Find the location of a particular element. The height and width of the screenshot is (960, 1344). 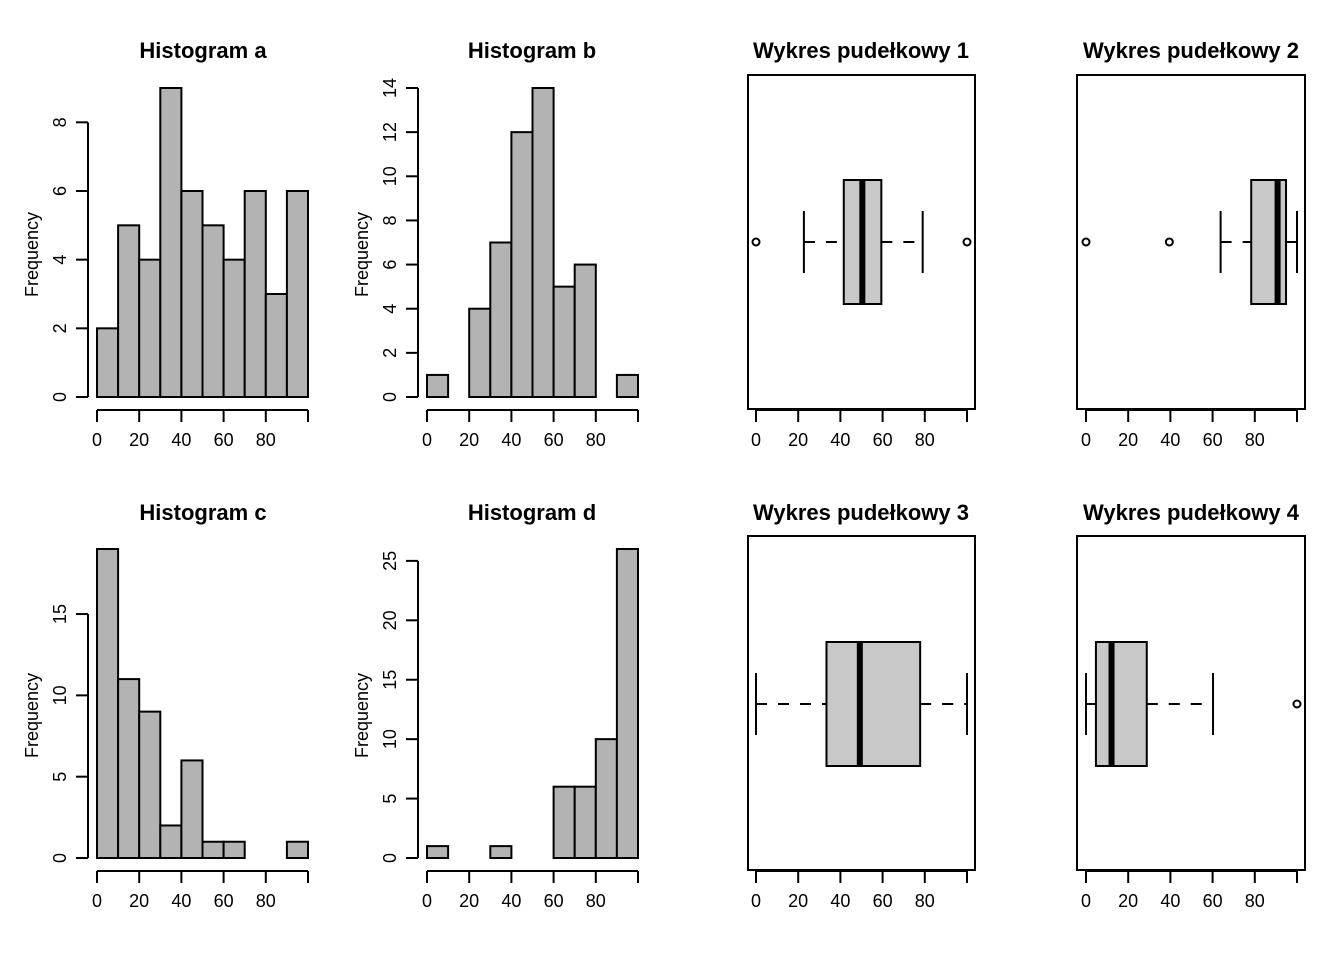

y-tick-label: 20 is located at coordinates (390, 620).